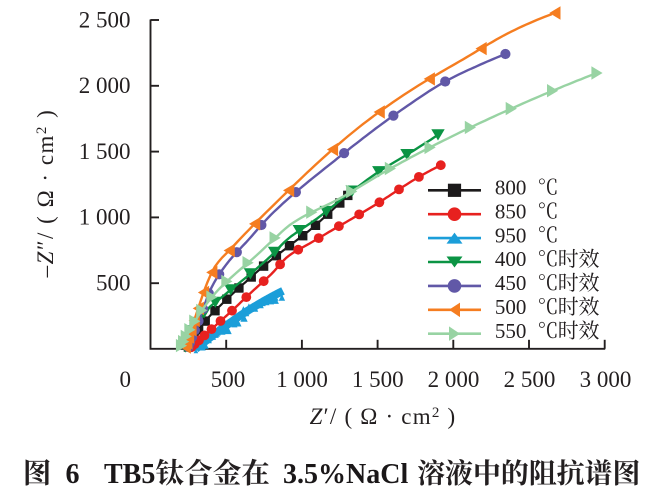 The image size is (666, 496). I want to click on svg-text: Z′/ ( Ω · cm2 ), so click(383, 416).